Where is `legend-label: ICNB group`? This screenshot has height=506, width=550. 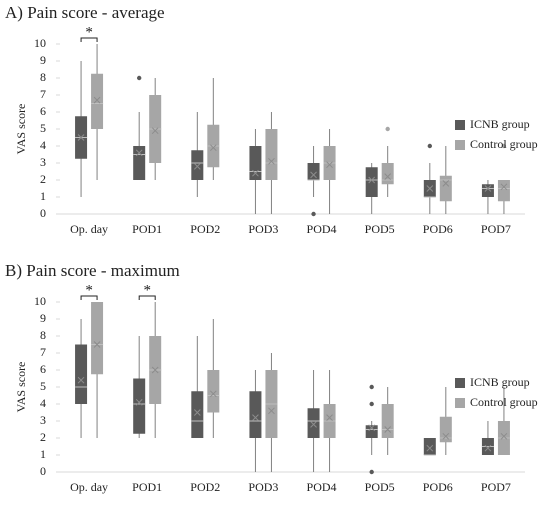 legend-label: ICNB group is located at coordinates (500, 382).